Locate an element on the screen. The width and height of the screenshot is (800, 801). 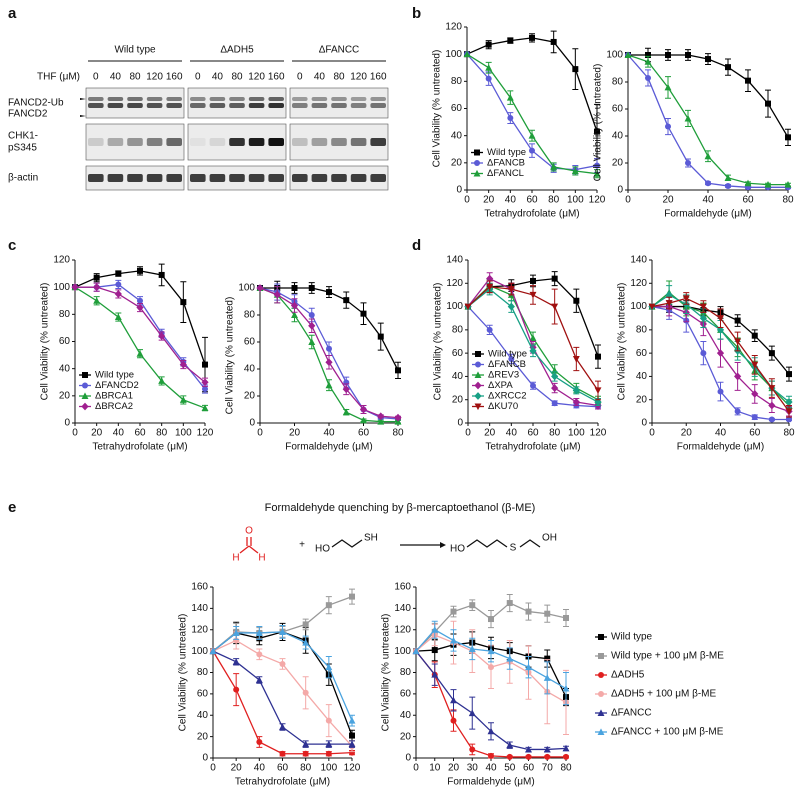
legend-label: ΔFANCC is located at coordinates (631, 713).